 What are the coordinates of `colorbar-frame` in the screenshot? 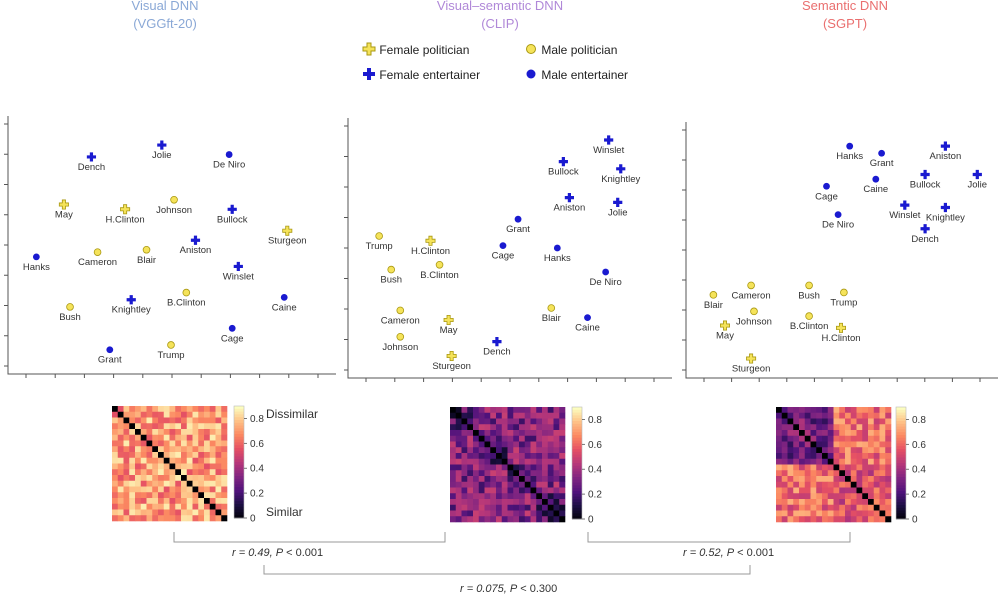 It's located at (901, 463).